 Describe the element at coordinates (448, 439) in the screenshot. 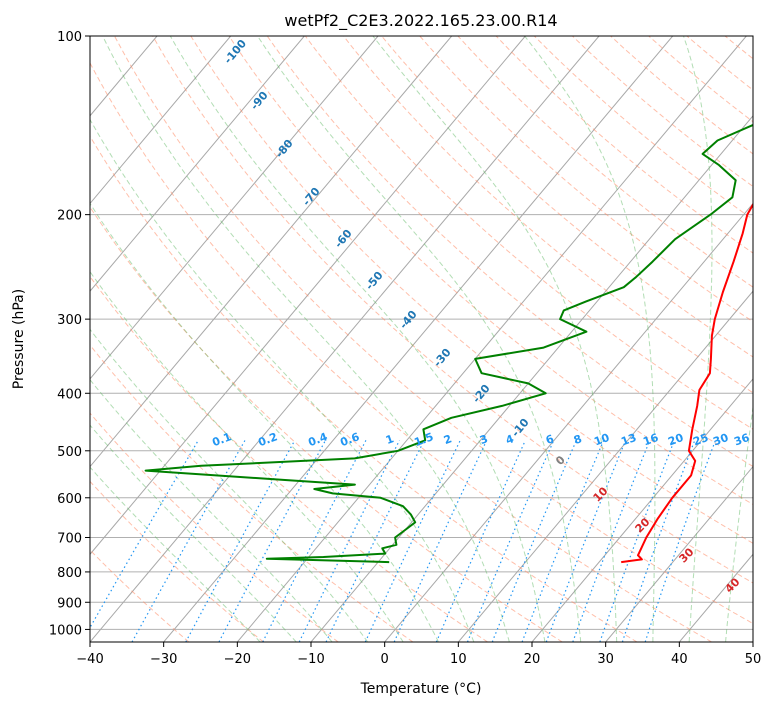

I see `mixing-ratio-label: 2` at that location.